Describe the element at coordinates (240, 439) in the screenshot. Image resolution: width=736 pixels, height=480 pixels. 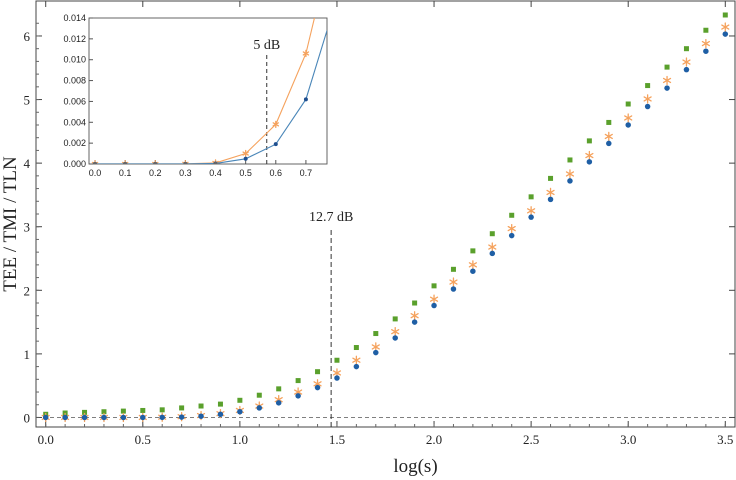
I see `x-tick-label: 1.0` at that location.